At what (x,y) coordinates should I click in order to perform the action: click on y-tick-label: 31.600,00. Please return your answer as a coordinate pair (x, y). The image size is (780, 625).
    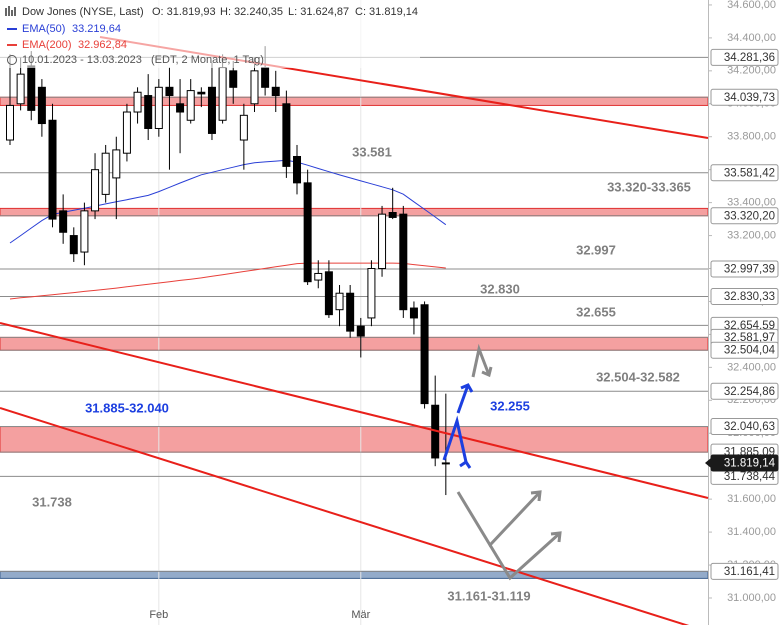
    Looking at the image, I should click on (751, 499).